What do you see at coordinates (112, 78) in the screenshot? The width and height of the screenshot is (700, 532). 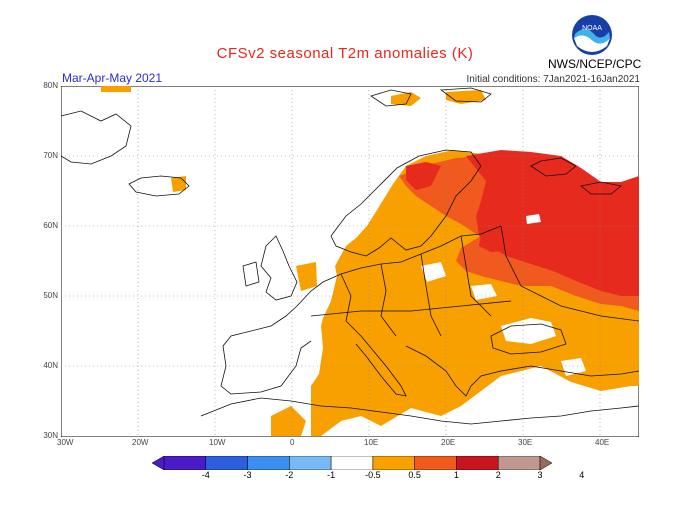 I see `forecast-period: Mar-Apr-May 2021` at bounding box center [112, 78].